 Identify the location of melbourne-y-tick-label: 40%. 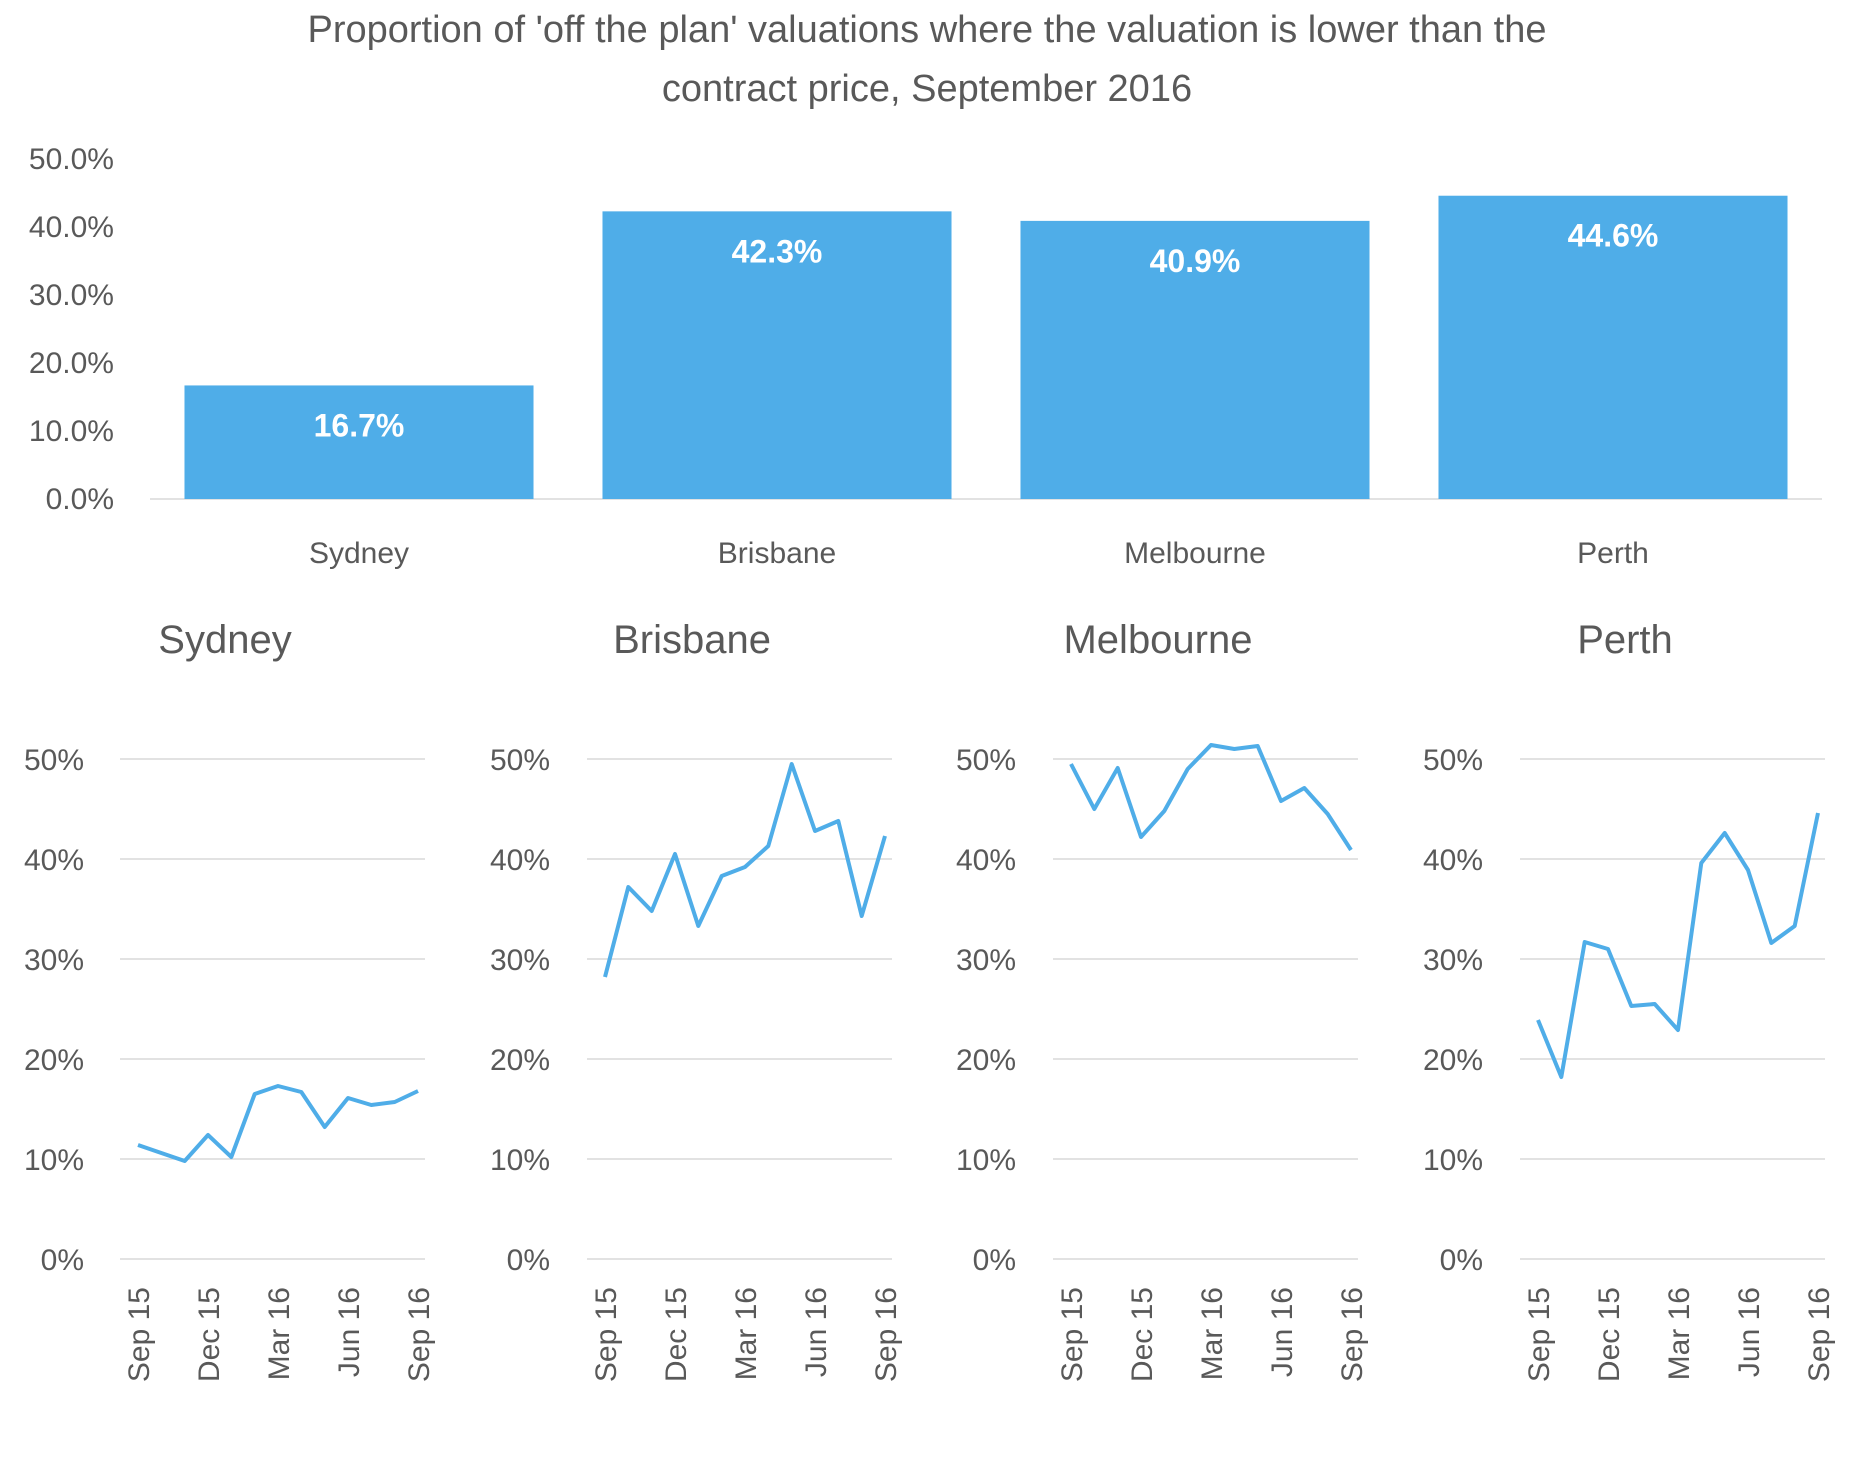
(986, 860).